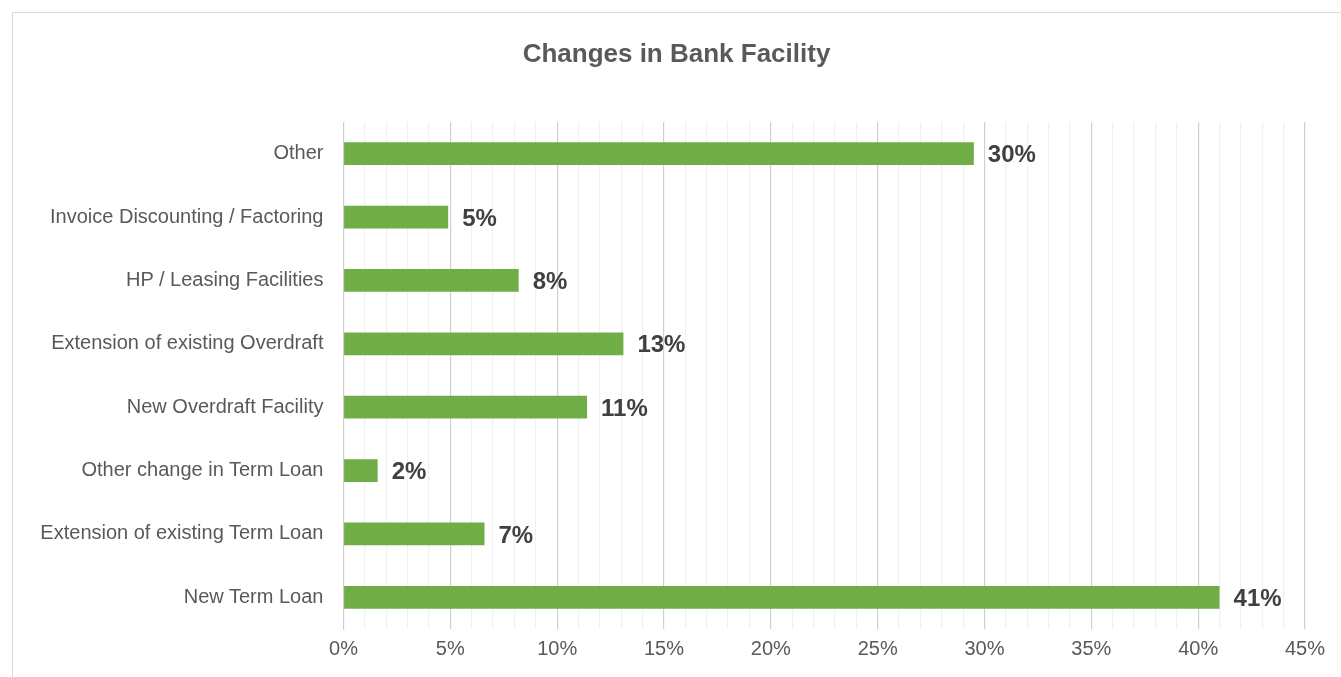  What do you see at coordinates (409, 471) in the screenshot?
I see `data-label: 2%` at bounding box center [409, 471].